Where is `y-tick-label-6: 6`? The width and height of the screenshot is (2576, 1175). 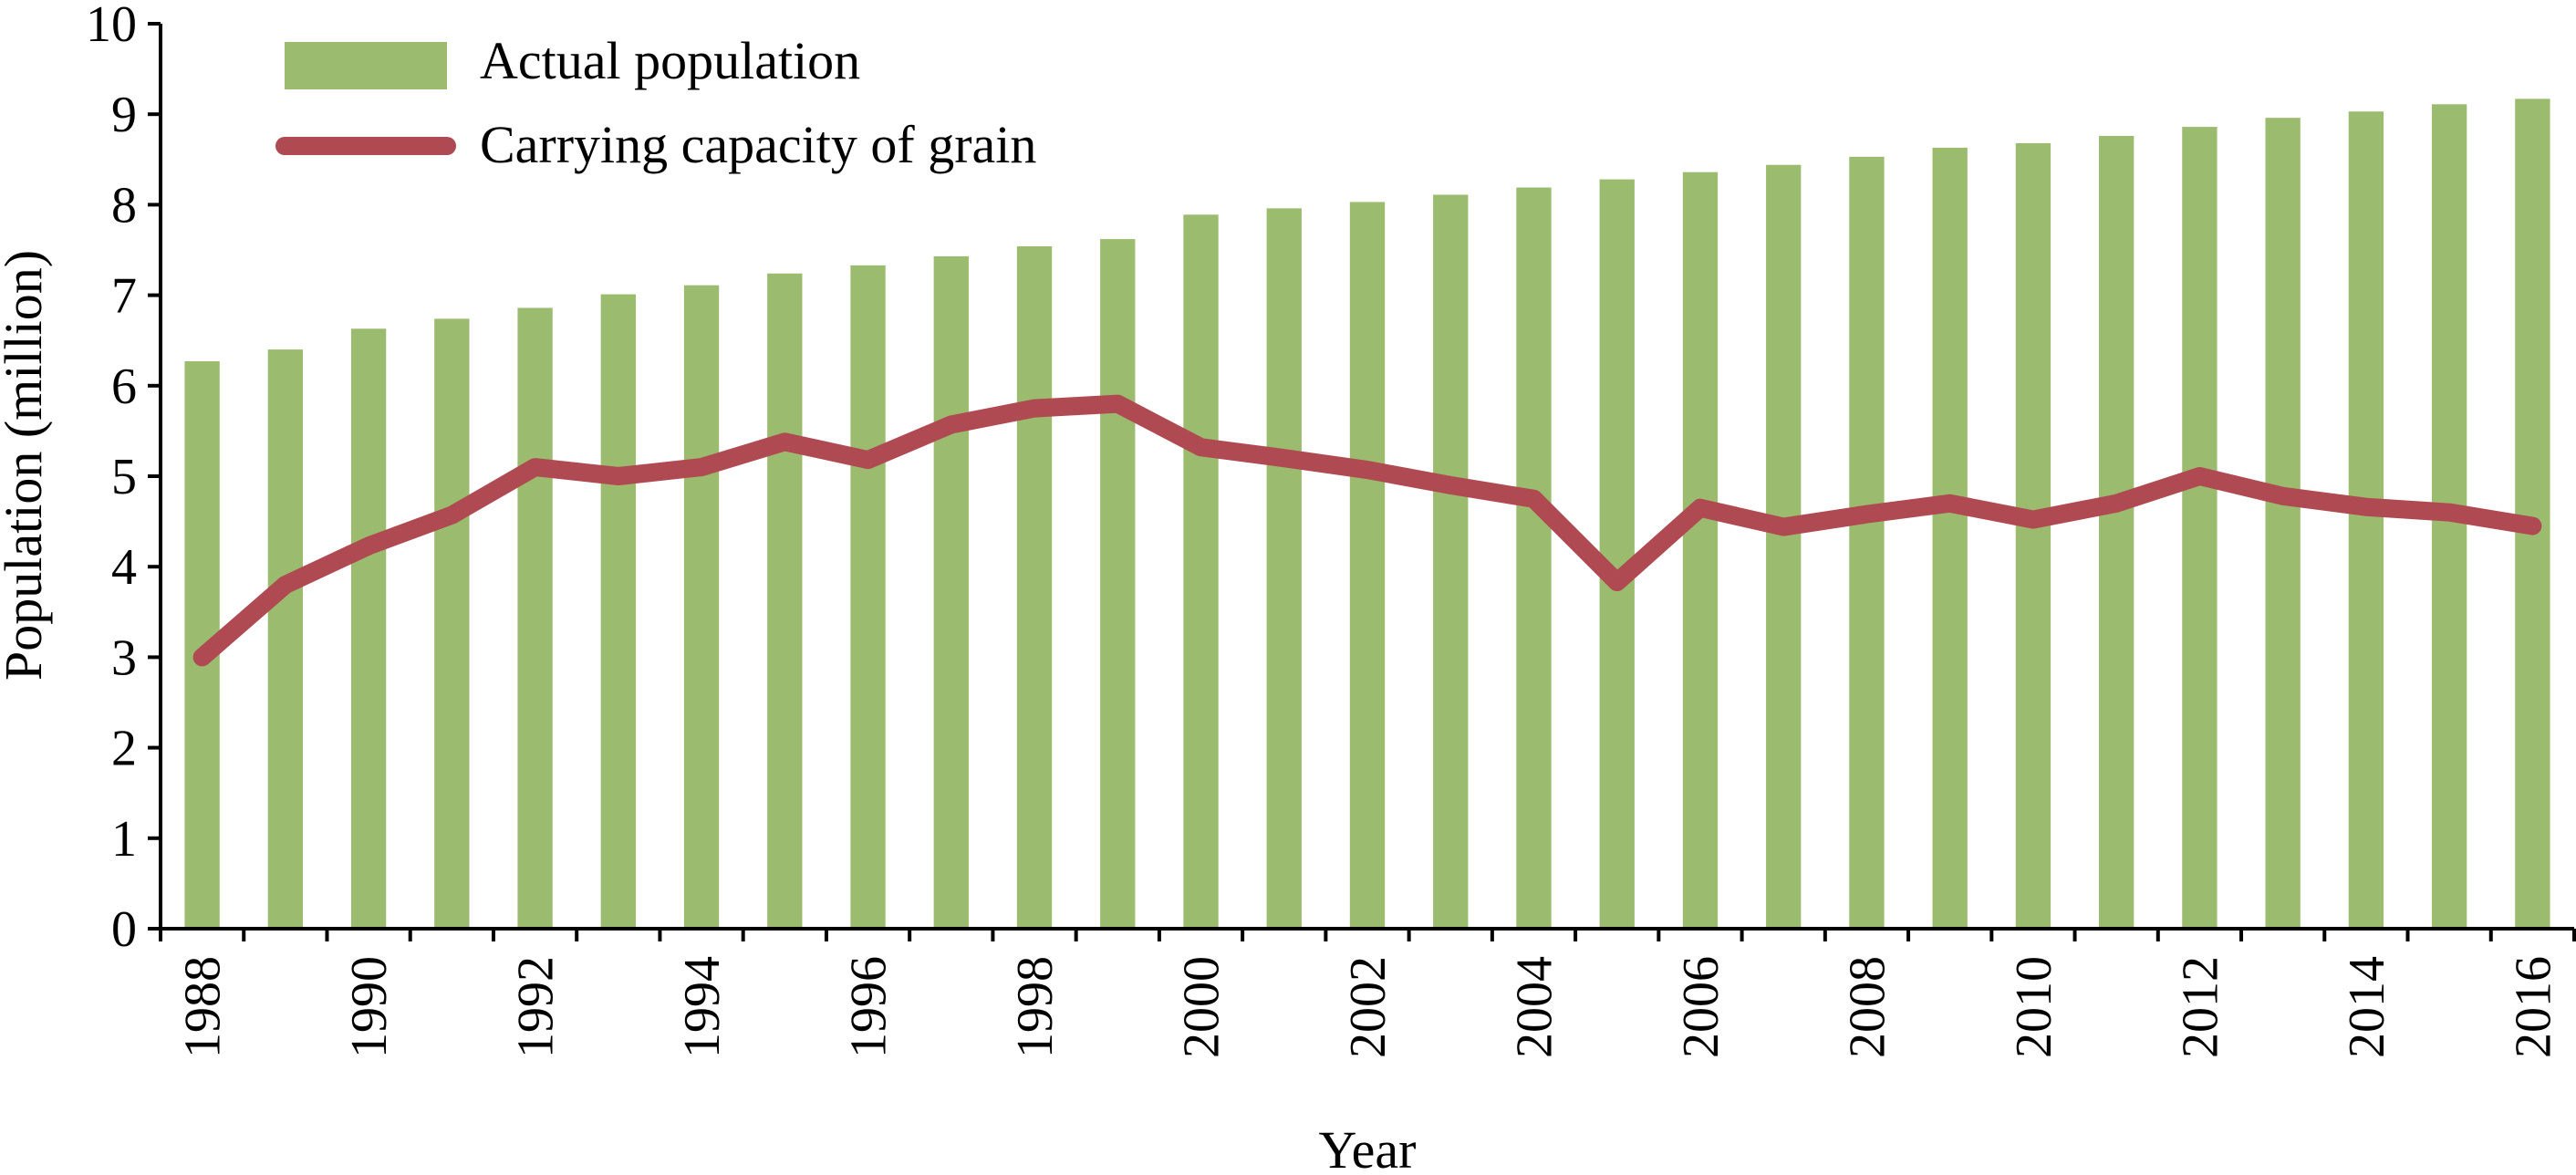 y-tick-label-6: 6 is located at coordinates (124, 387).